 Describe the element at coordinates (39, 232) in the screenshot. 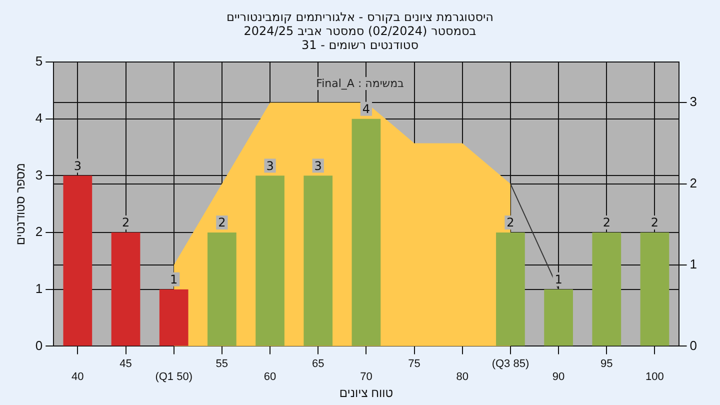

I see `y-tick-label: 2` at that location.